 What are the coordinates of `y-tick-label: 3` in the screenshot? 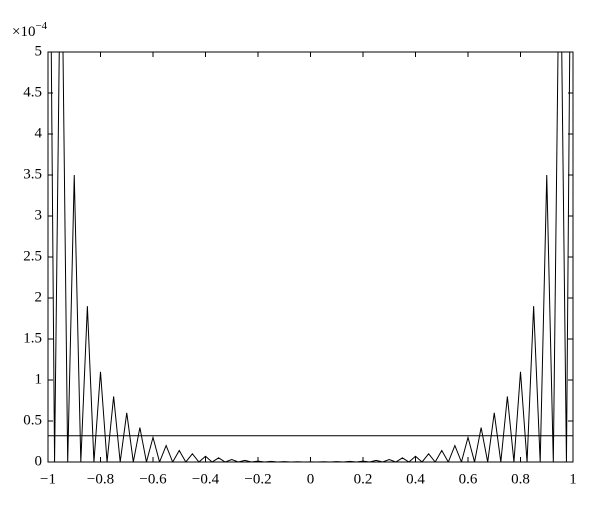 It's located at (39, 215).